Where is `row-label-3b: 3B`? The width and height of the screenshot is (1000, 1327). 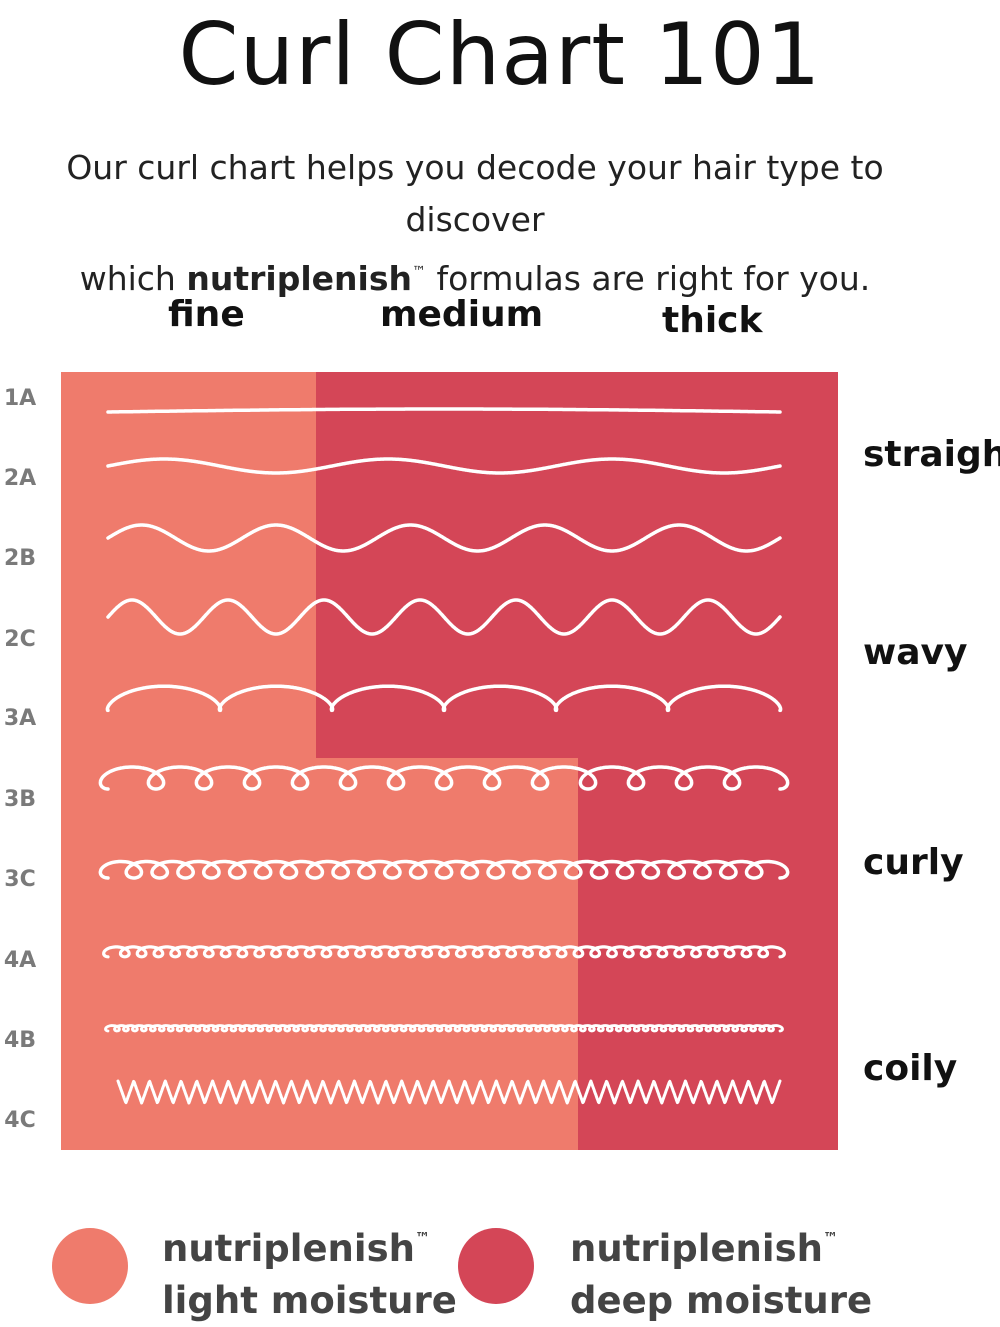
row-label-3b: 3B is located at coordinates (20, 799).